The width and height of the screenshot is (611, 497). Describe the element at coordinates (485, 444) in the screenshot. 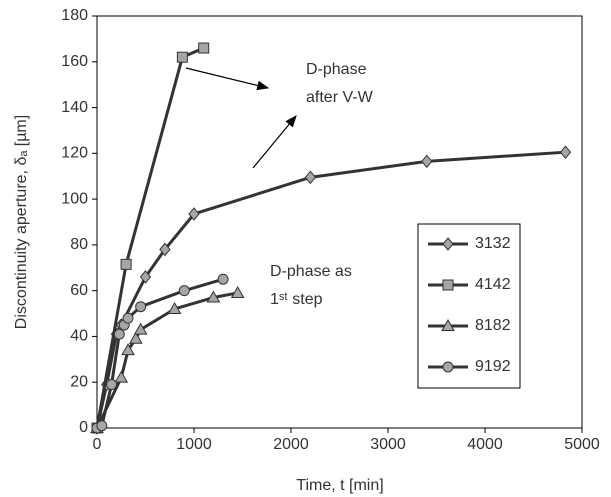

I see `x-tick-label: 4000` at that location.